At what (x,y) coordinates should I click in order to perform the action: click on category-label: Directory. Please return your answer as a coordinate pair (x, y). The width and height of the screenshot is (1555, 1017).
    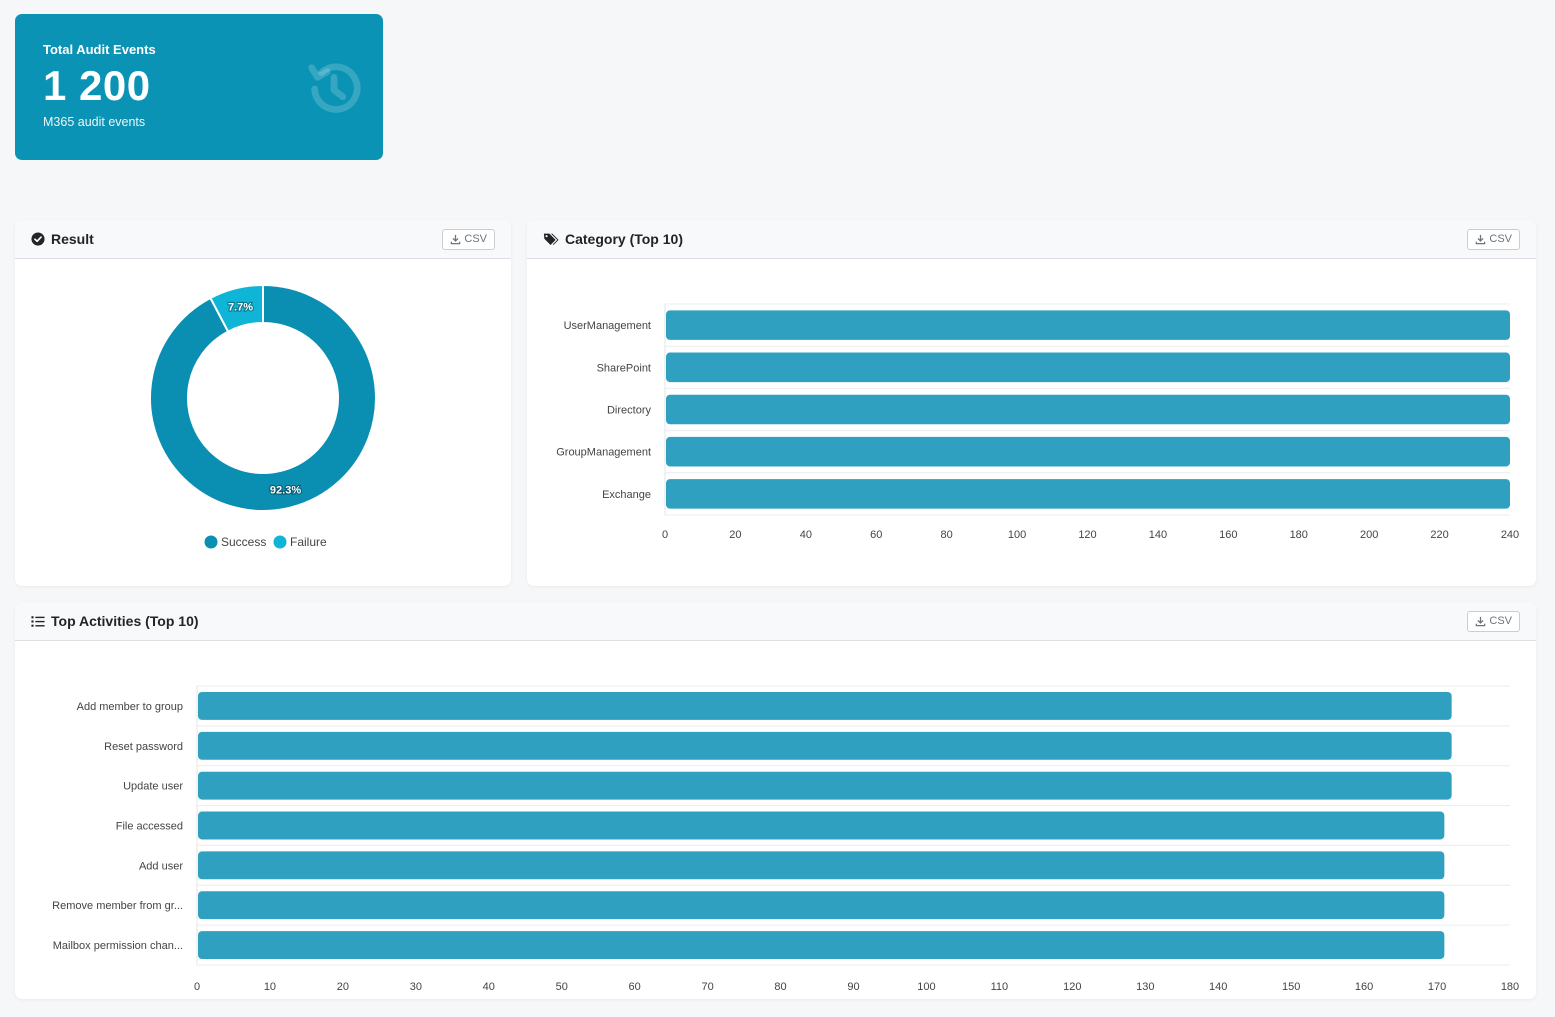
    Looking at the image, I should click on (629, 411).